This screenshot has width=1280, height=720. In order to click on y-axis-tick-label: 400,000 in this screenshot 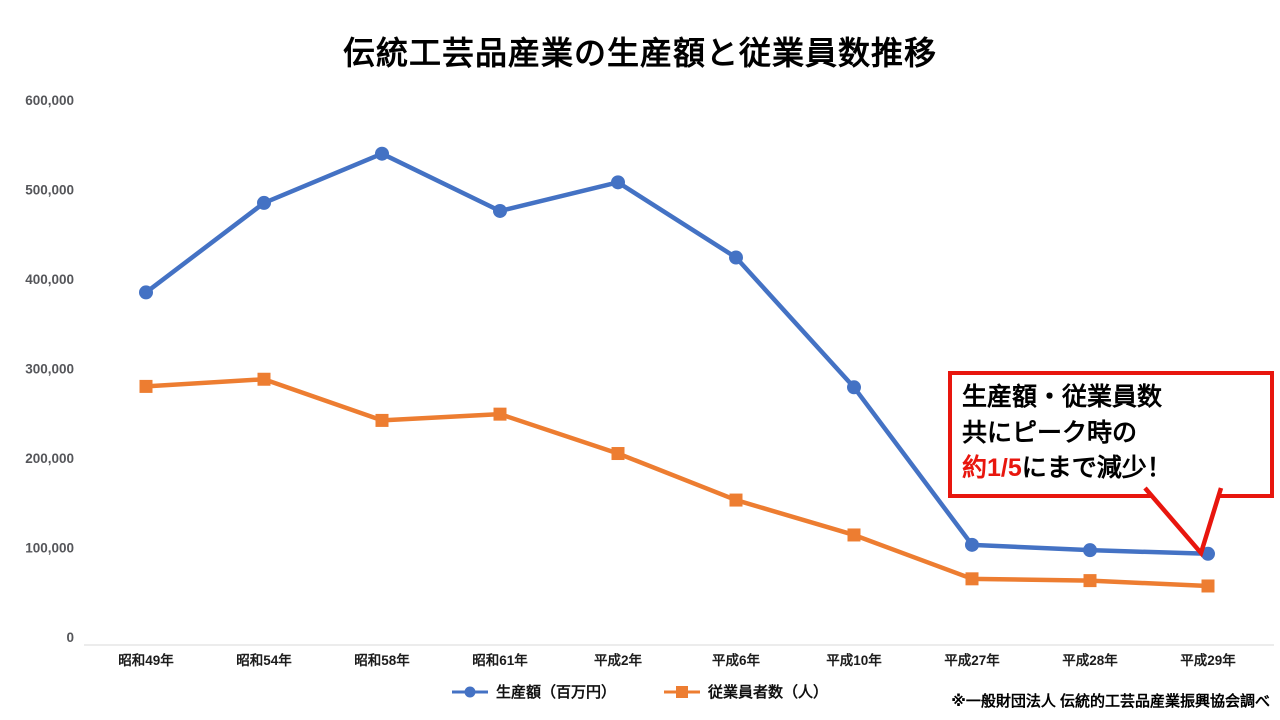, I will do `click(49, 279)`.